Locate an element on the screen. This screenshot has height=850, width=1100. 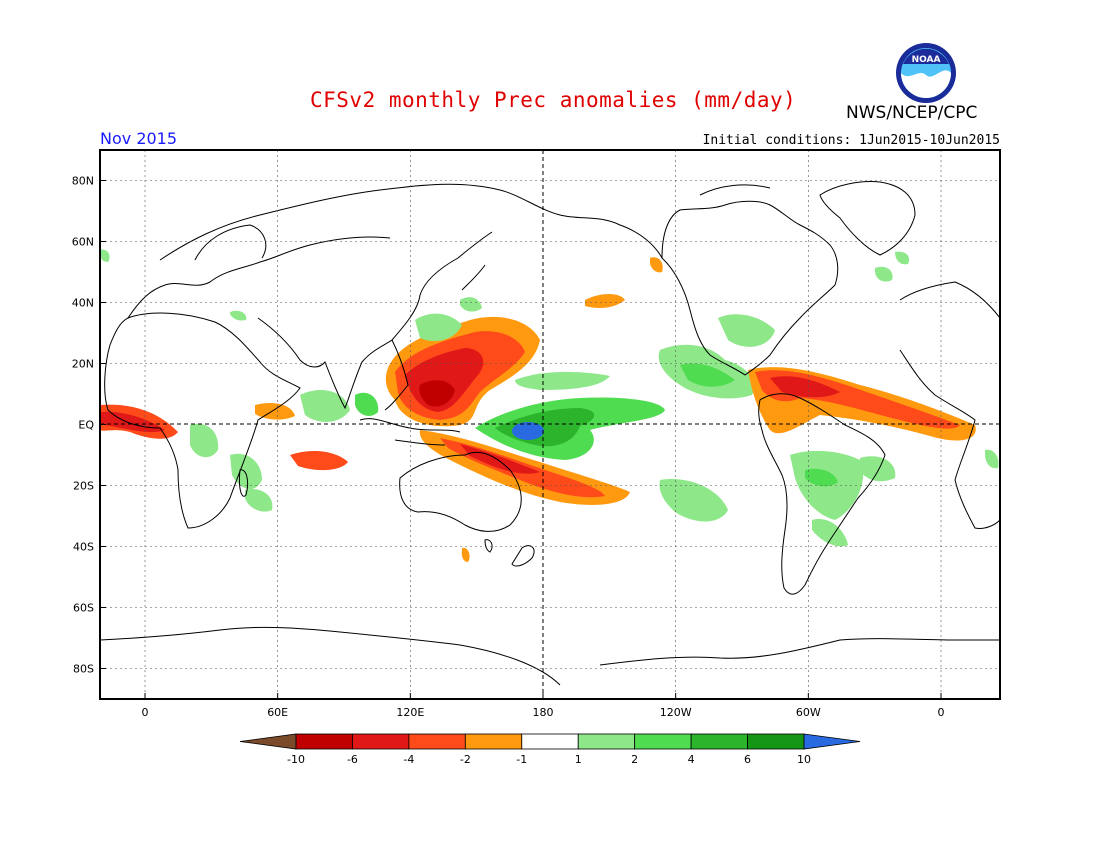
initial-conditions: Initial conditions: 1Jun2015-10Jun2015 is located at coordinates (851, 140).